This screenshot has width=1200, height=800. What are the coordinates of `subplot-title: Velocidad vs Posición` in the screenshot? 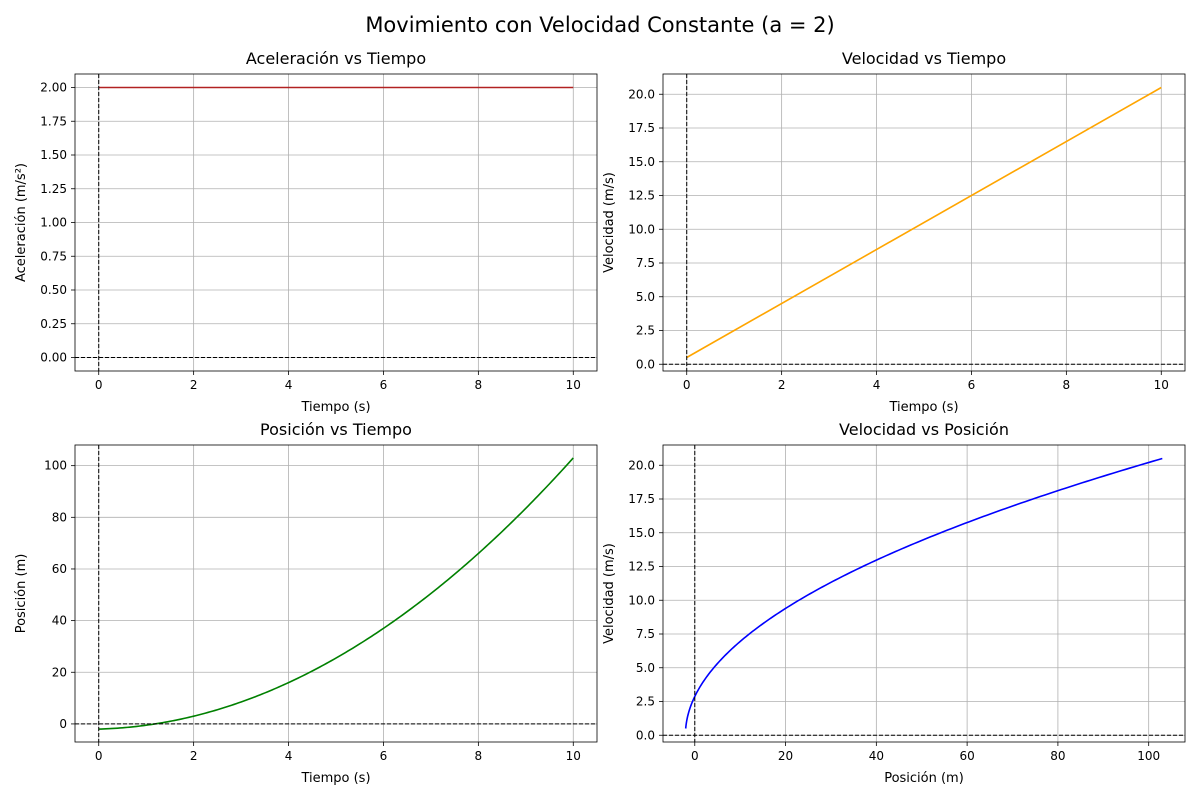 It's located at (924, 429).